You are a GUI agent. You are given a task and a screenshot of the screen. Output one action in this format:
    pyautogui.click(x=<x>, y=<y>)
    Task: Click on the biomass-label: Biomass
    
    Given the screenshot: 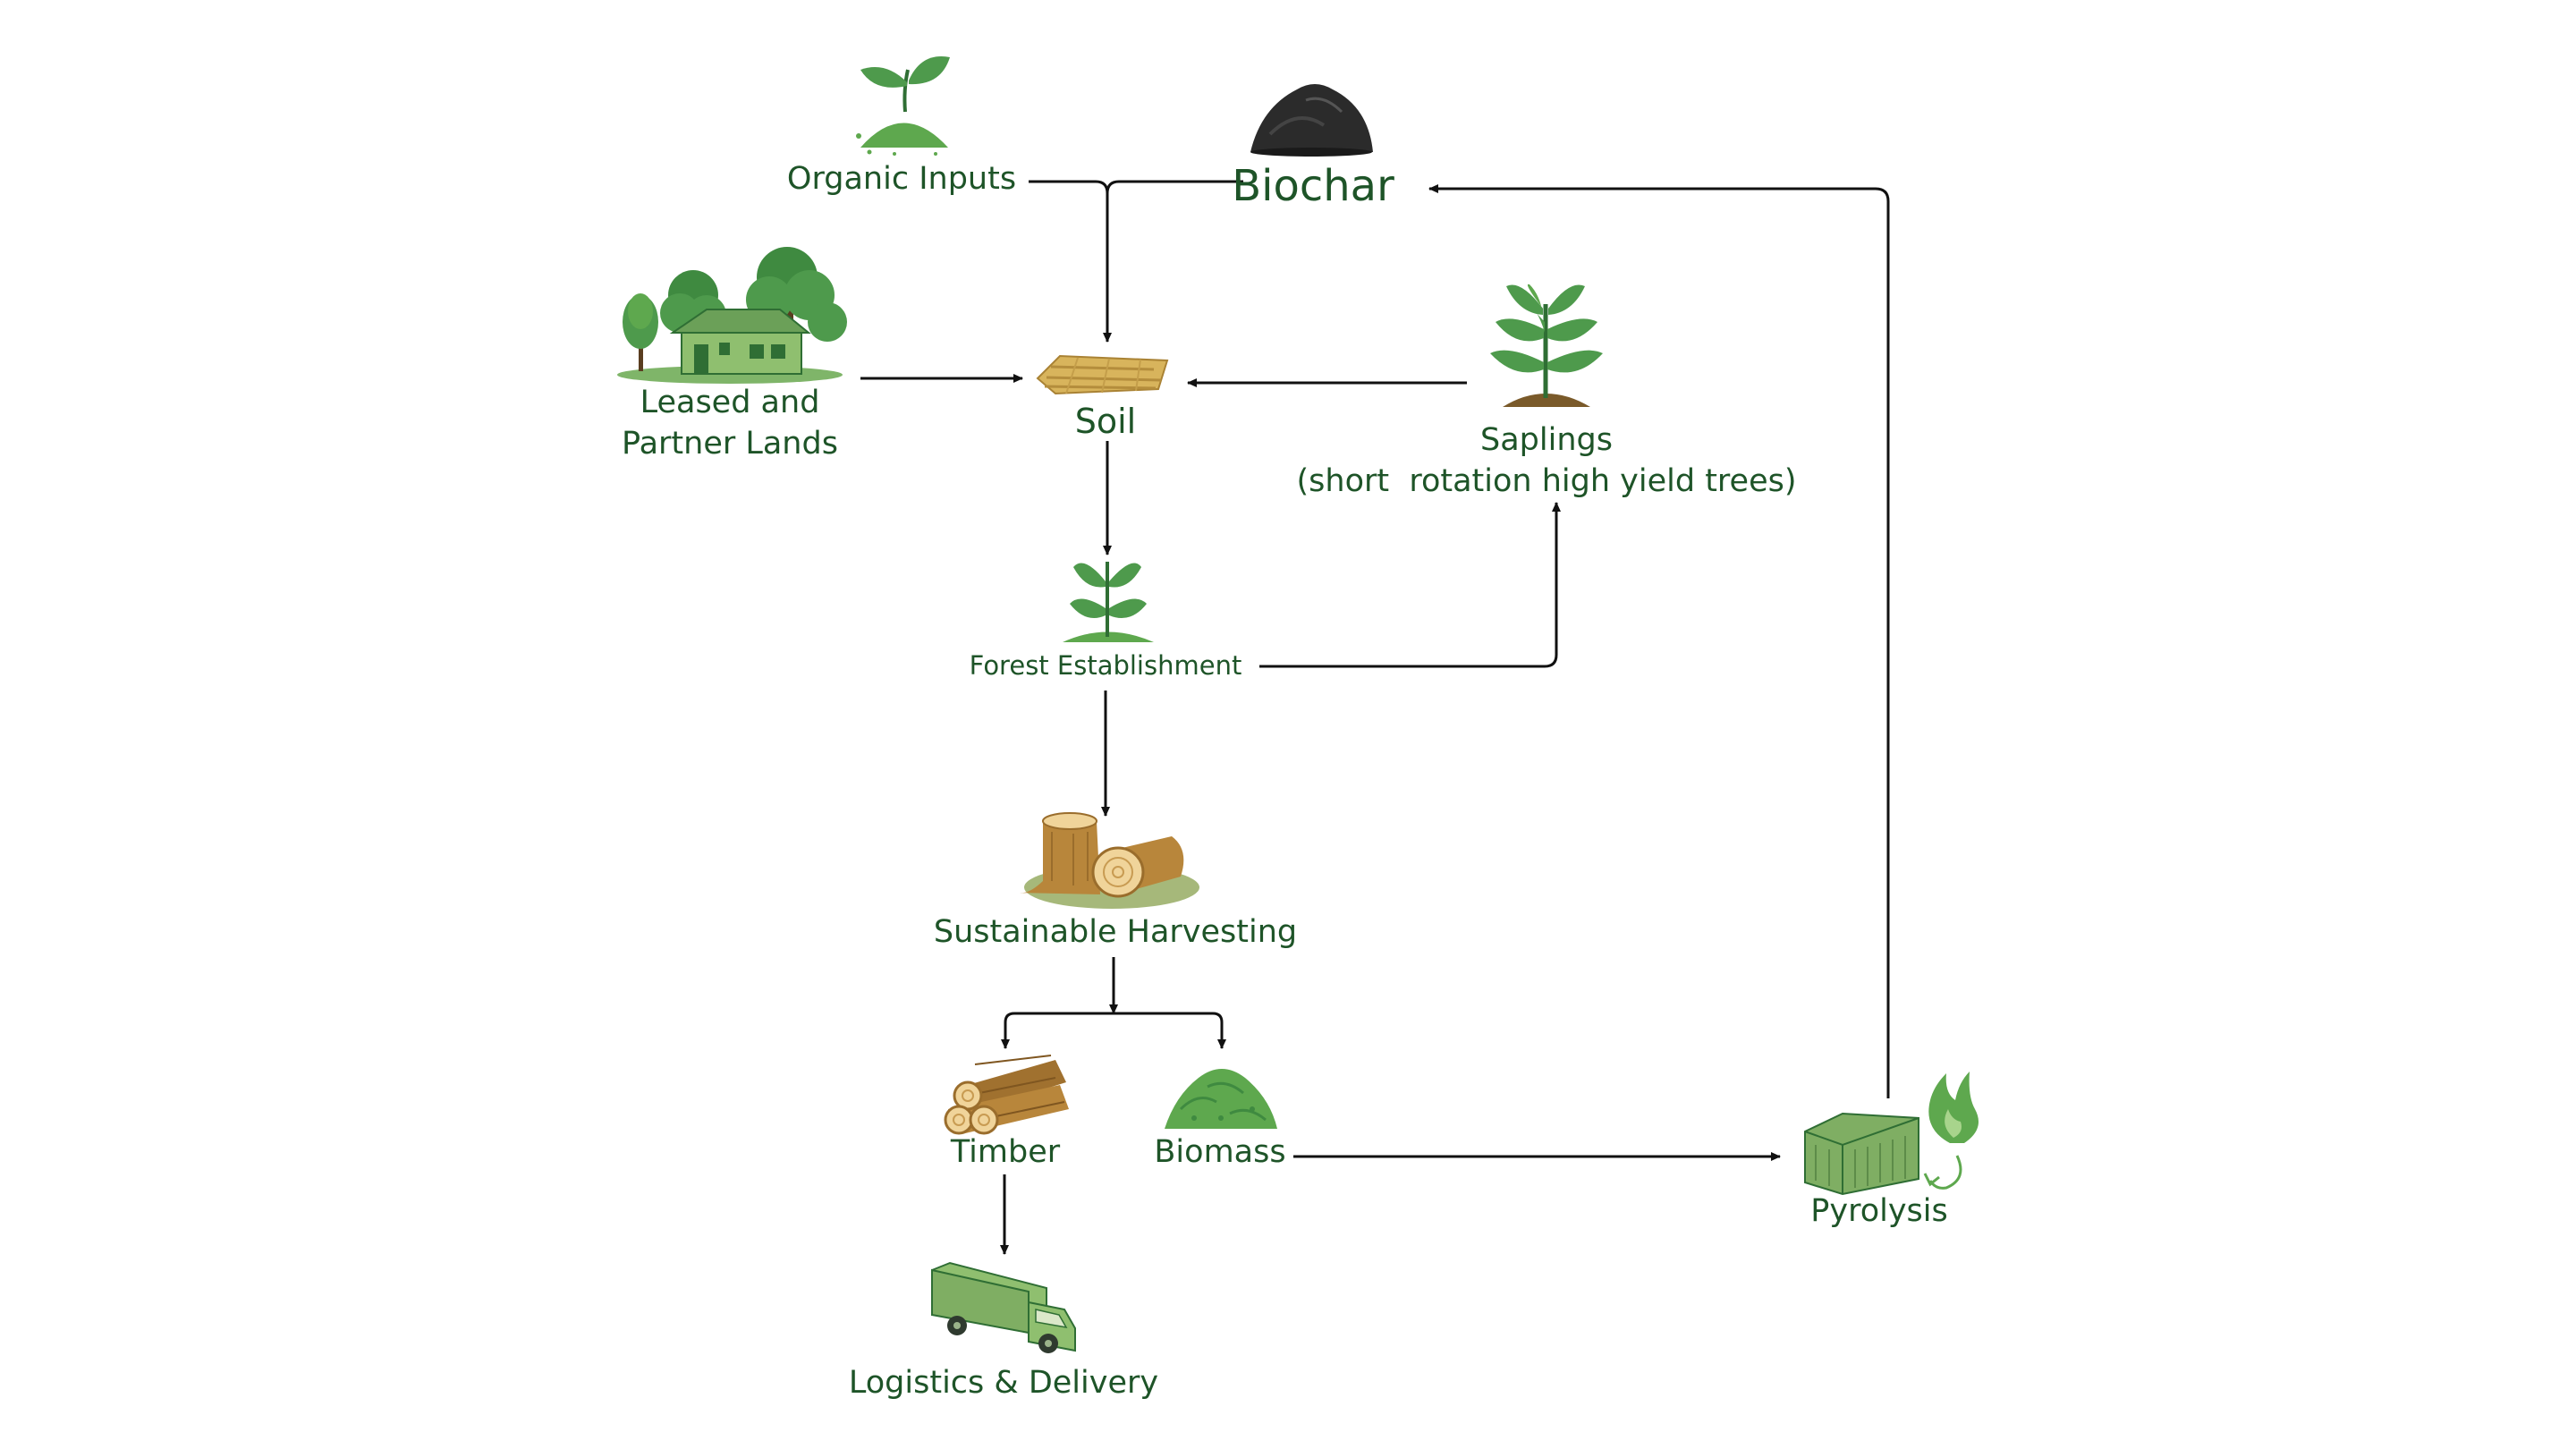 What is the action you would take?
    pyautogui.click(x=1220, y=1152)
    